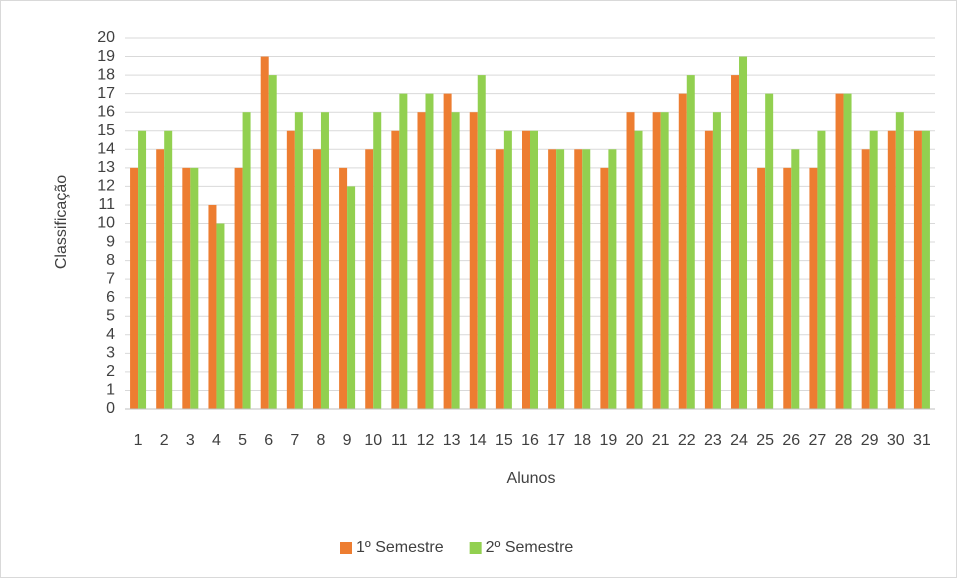 The width and height of the screenshot is (957, 578). Describe the element at coordinates (110, 353) in the screenshot. I see `y-tick-label: 3` at that location.